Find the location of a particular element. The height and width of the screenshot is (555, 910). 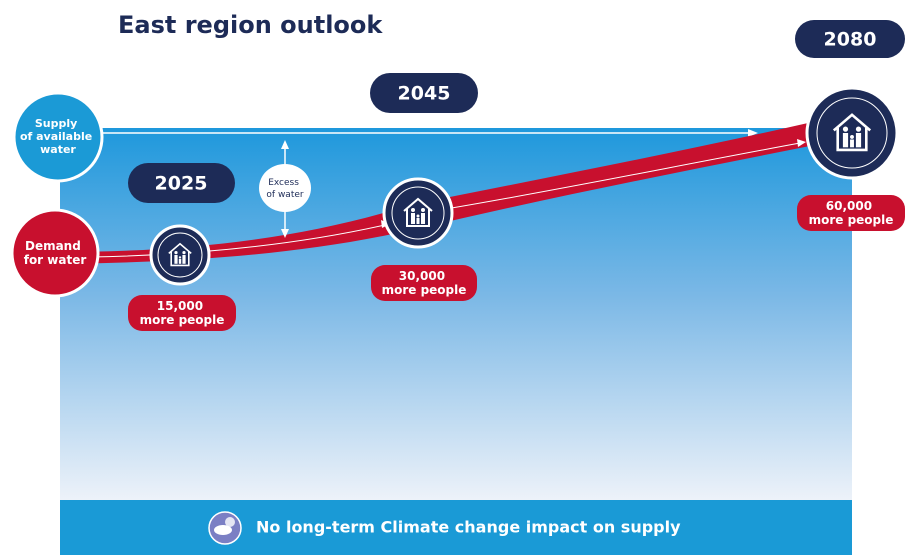

excess-bubble is located at coordinates (285, 188).